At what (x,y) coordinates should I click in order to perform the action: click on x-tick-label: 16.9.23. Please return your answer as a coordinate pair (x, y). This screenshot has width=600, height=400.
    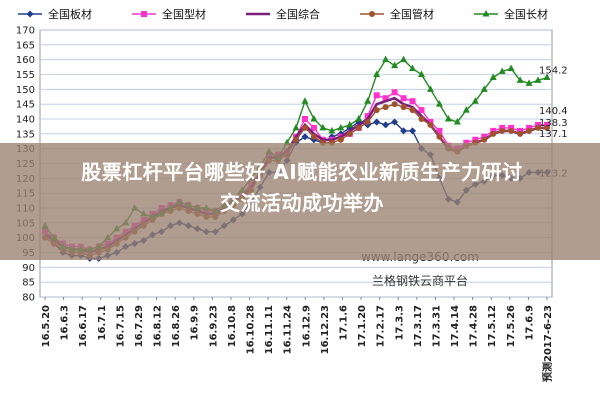
    Looking at the image, I should click on (213, 326).